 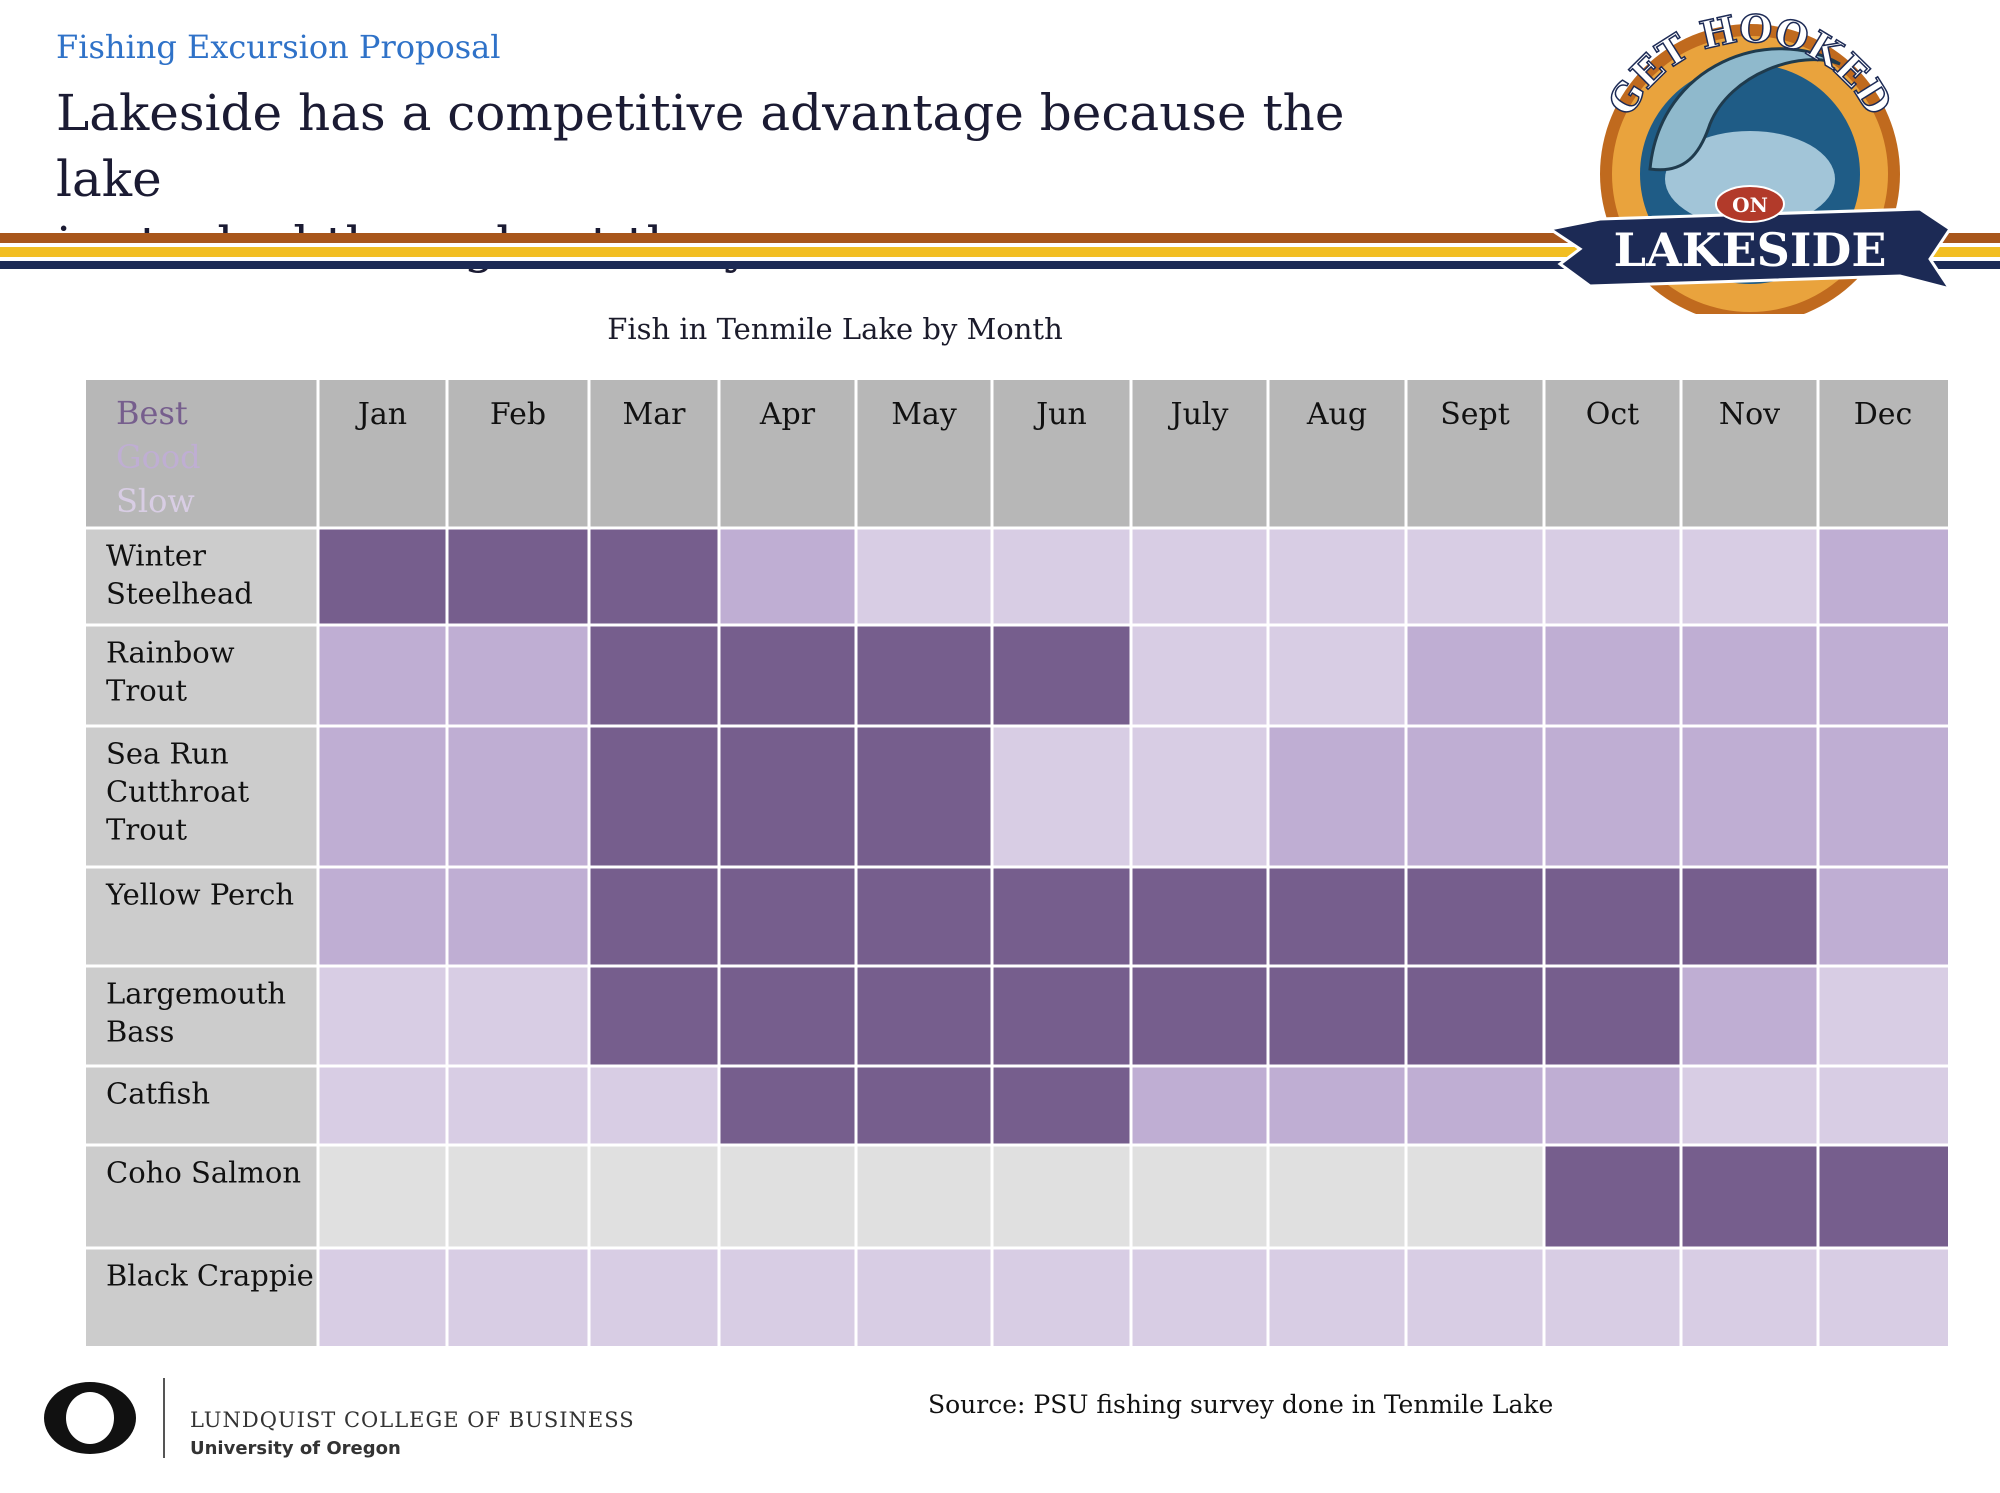 I want to click on university-name: University of Oregon, so click(x=295, y=1448).